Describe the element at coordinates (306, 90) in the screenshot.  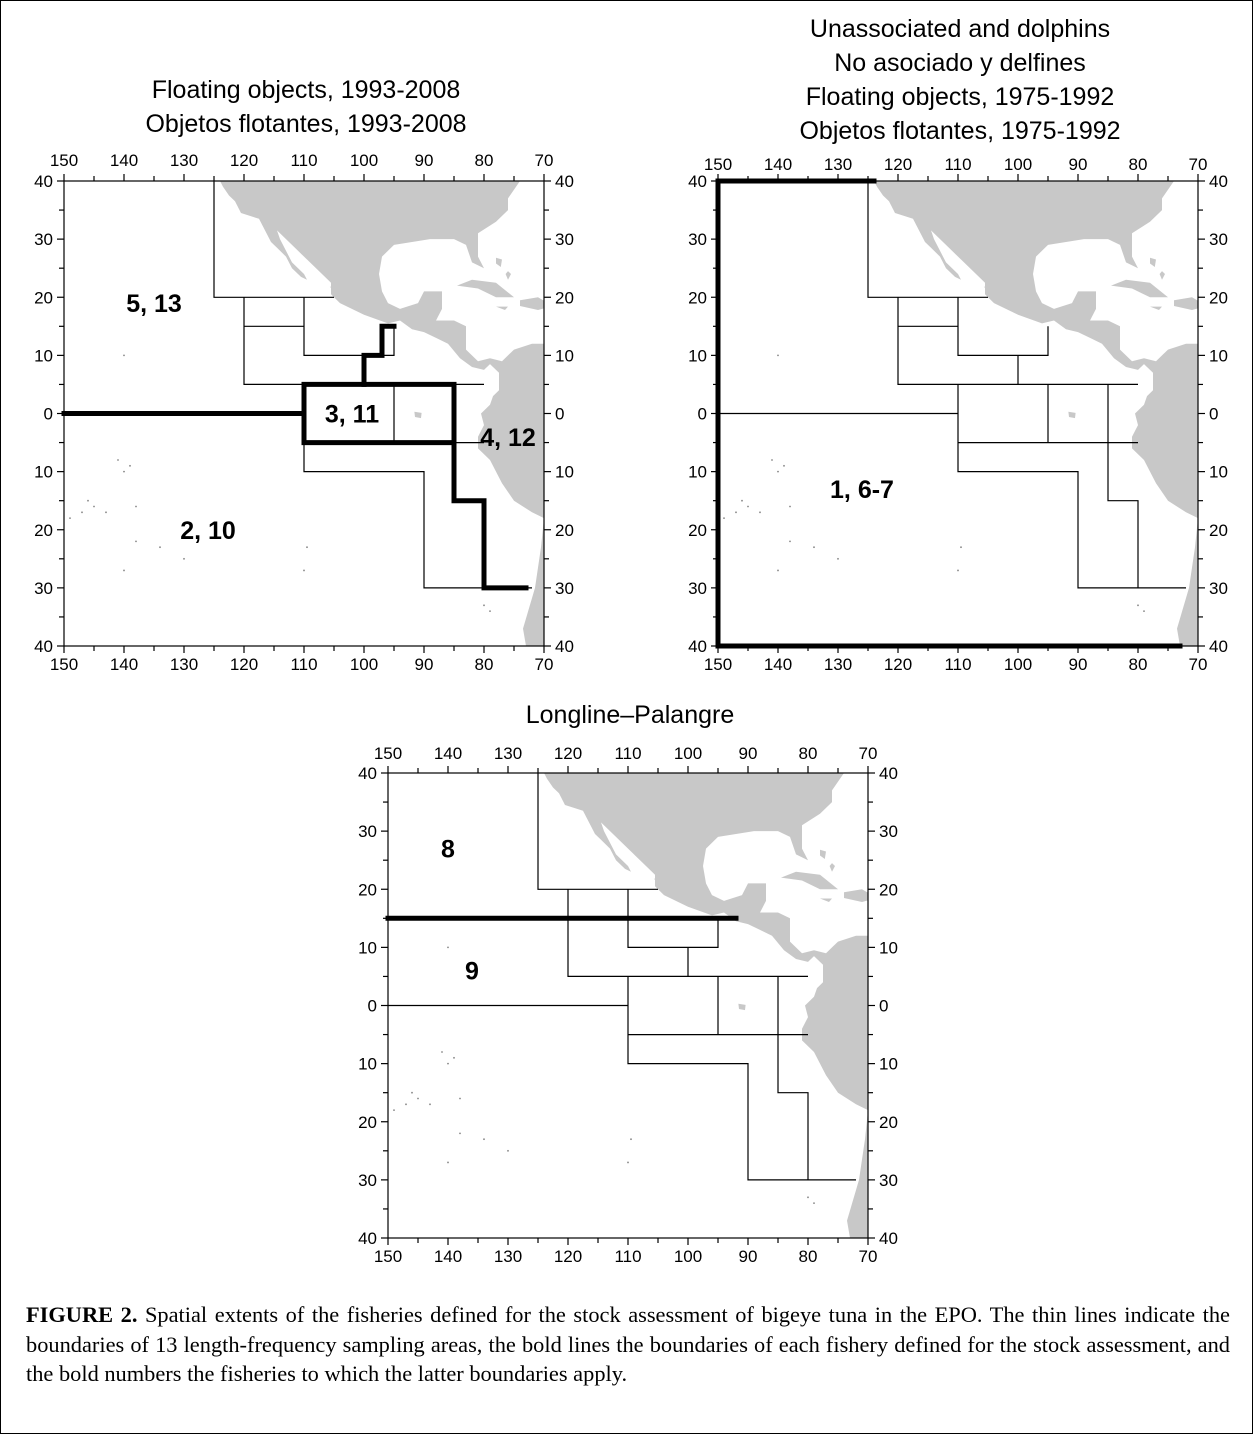
I see `map-title: Floating objects, 1993-2008` at that location.